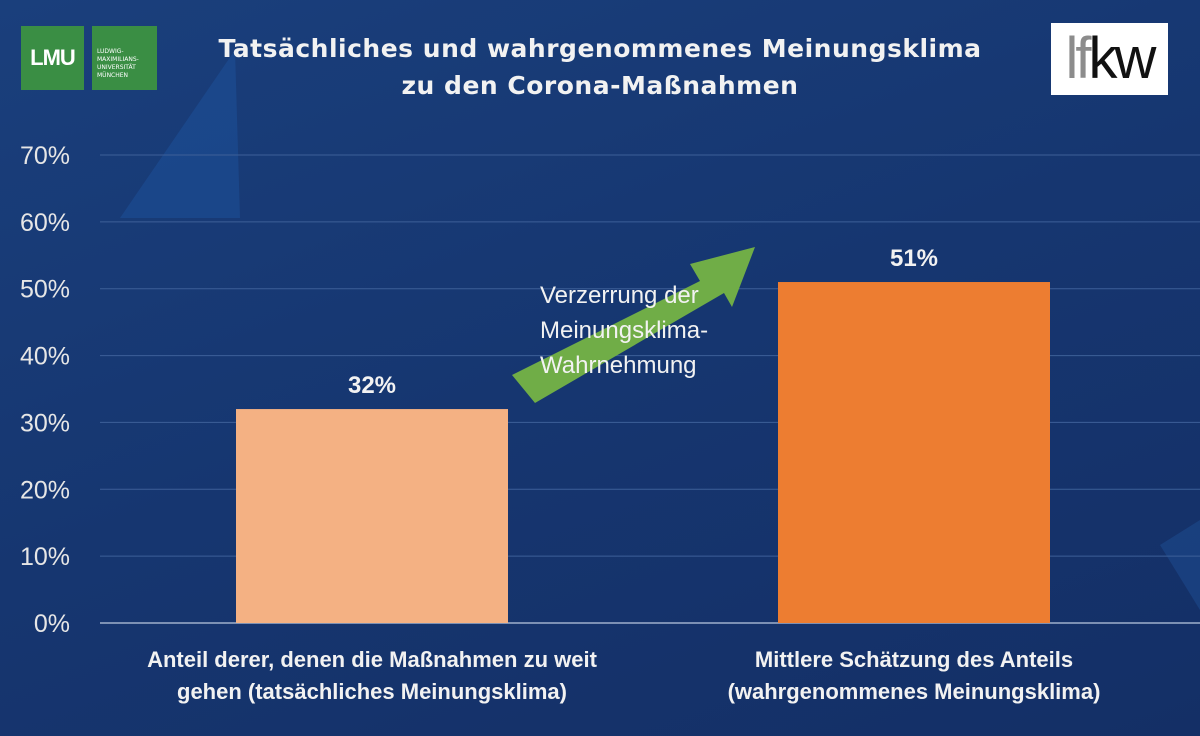  What do you see at coordinates (45, 290) in the screenshot?
I see `y-tick-label: 50%` at bounding box center [45, 290].